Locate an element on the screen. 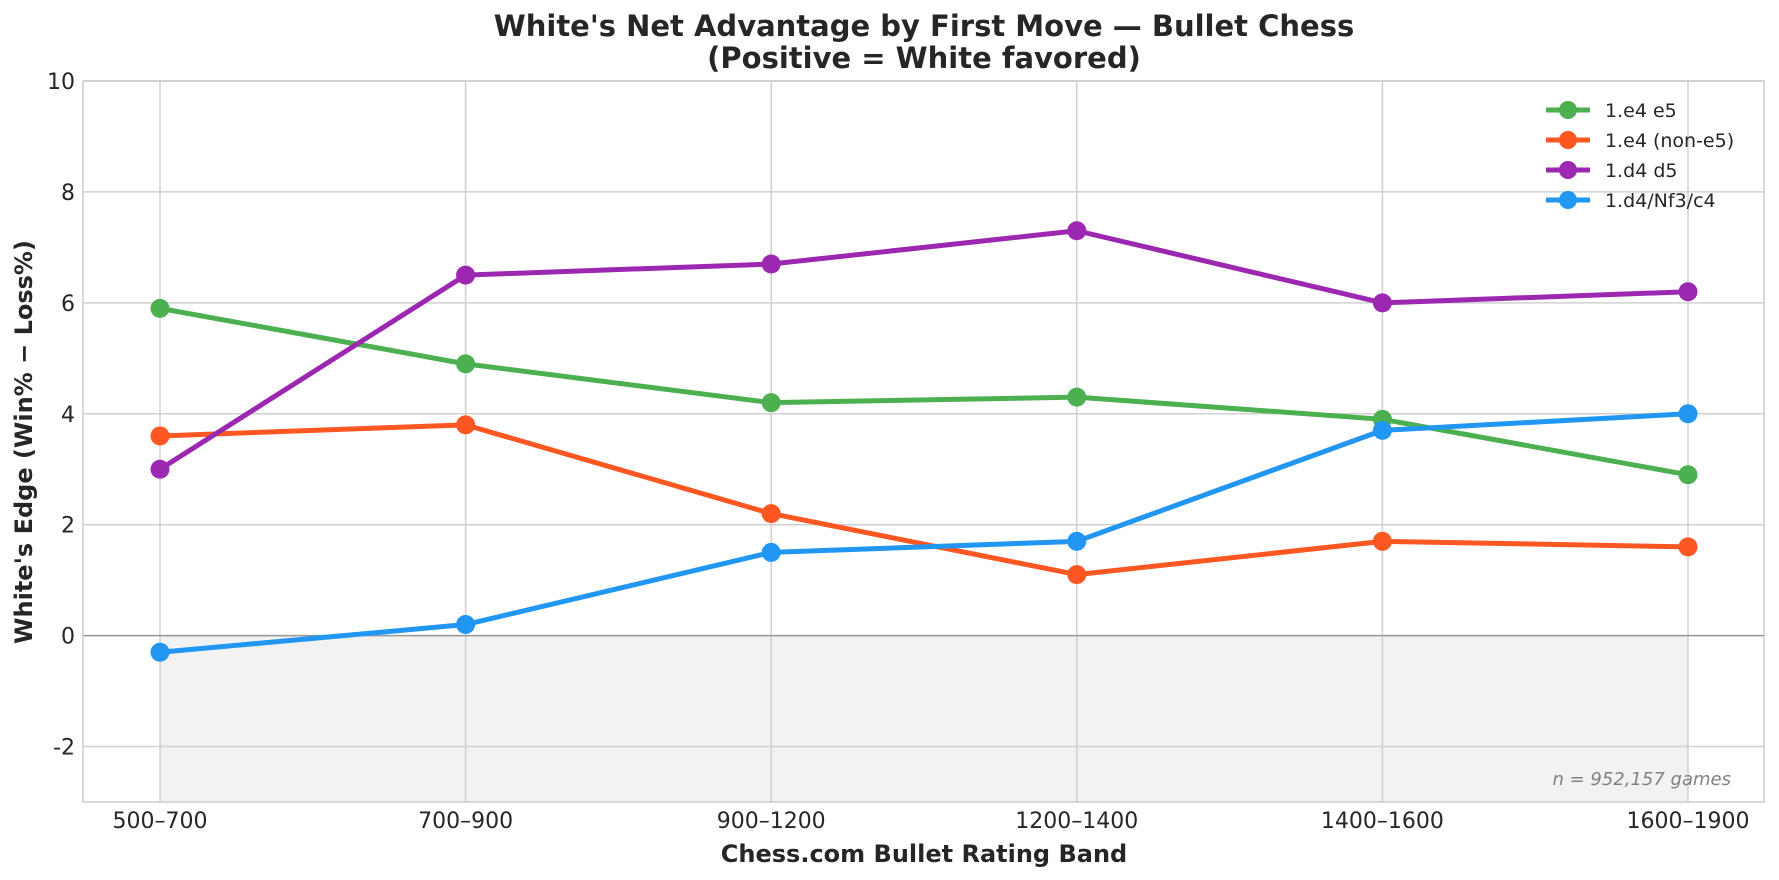 The height and width of the screenshot is (880, 1779). legend-item: 1.e4 (non-e5) is located at coordinates (1640, 141).